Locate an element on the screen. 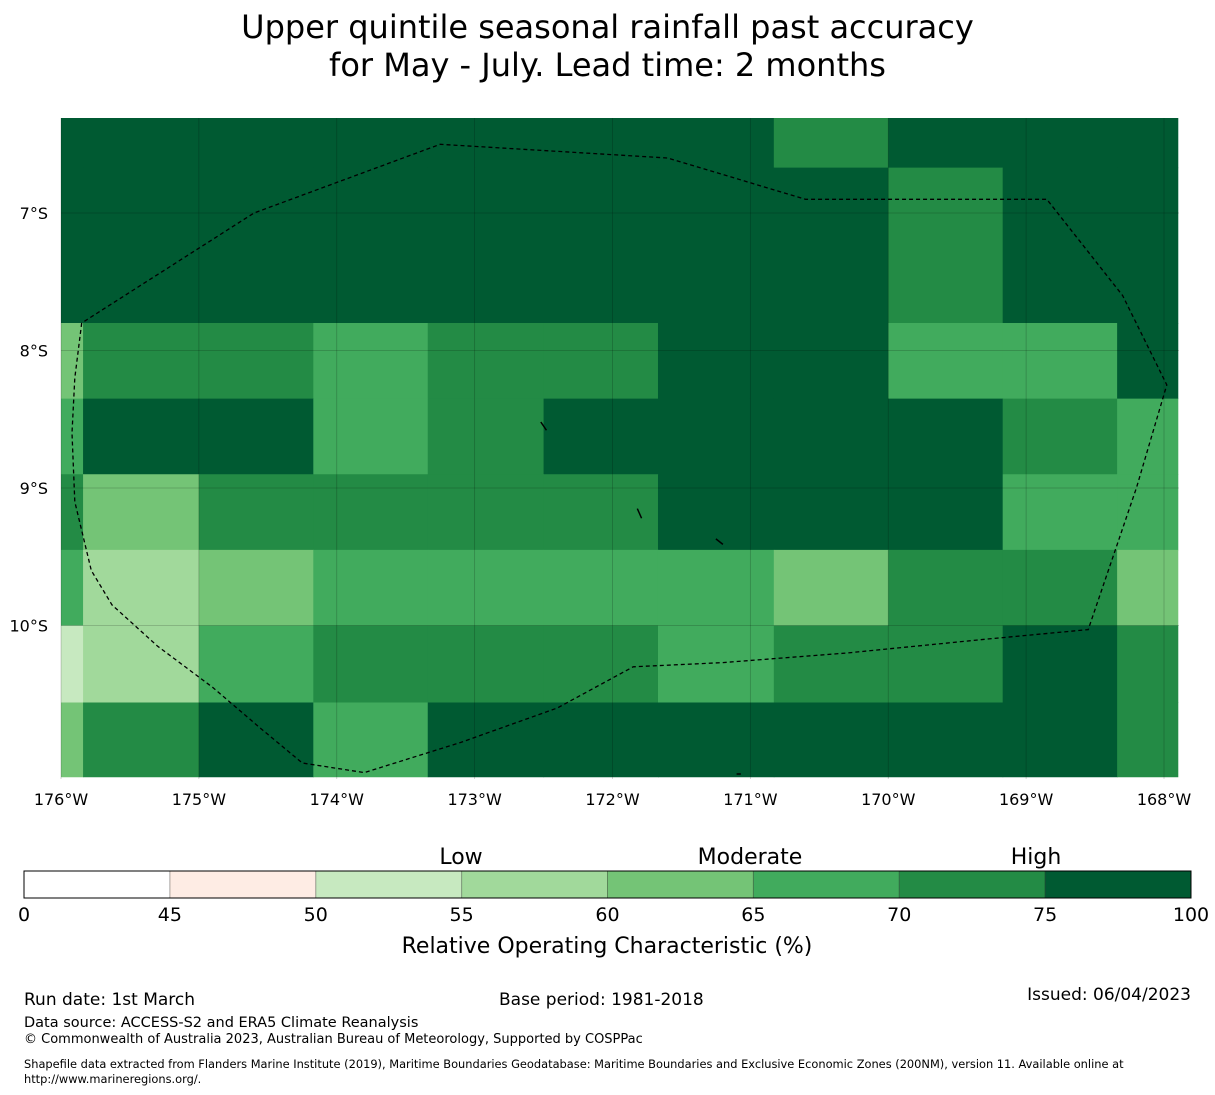 This screenshot has width=1215, height=1095. latitude-label: 9°S is located at coordinates (34, 488).